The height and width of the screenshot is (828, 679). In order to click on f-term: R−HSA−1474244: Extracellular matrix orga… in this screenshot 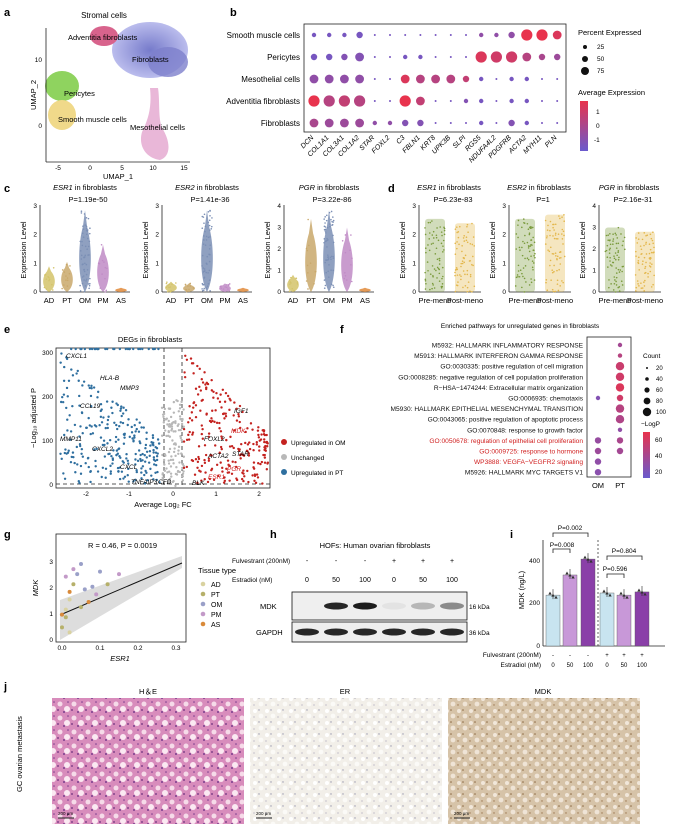, I will do `click(509, 388)`.